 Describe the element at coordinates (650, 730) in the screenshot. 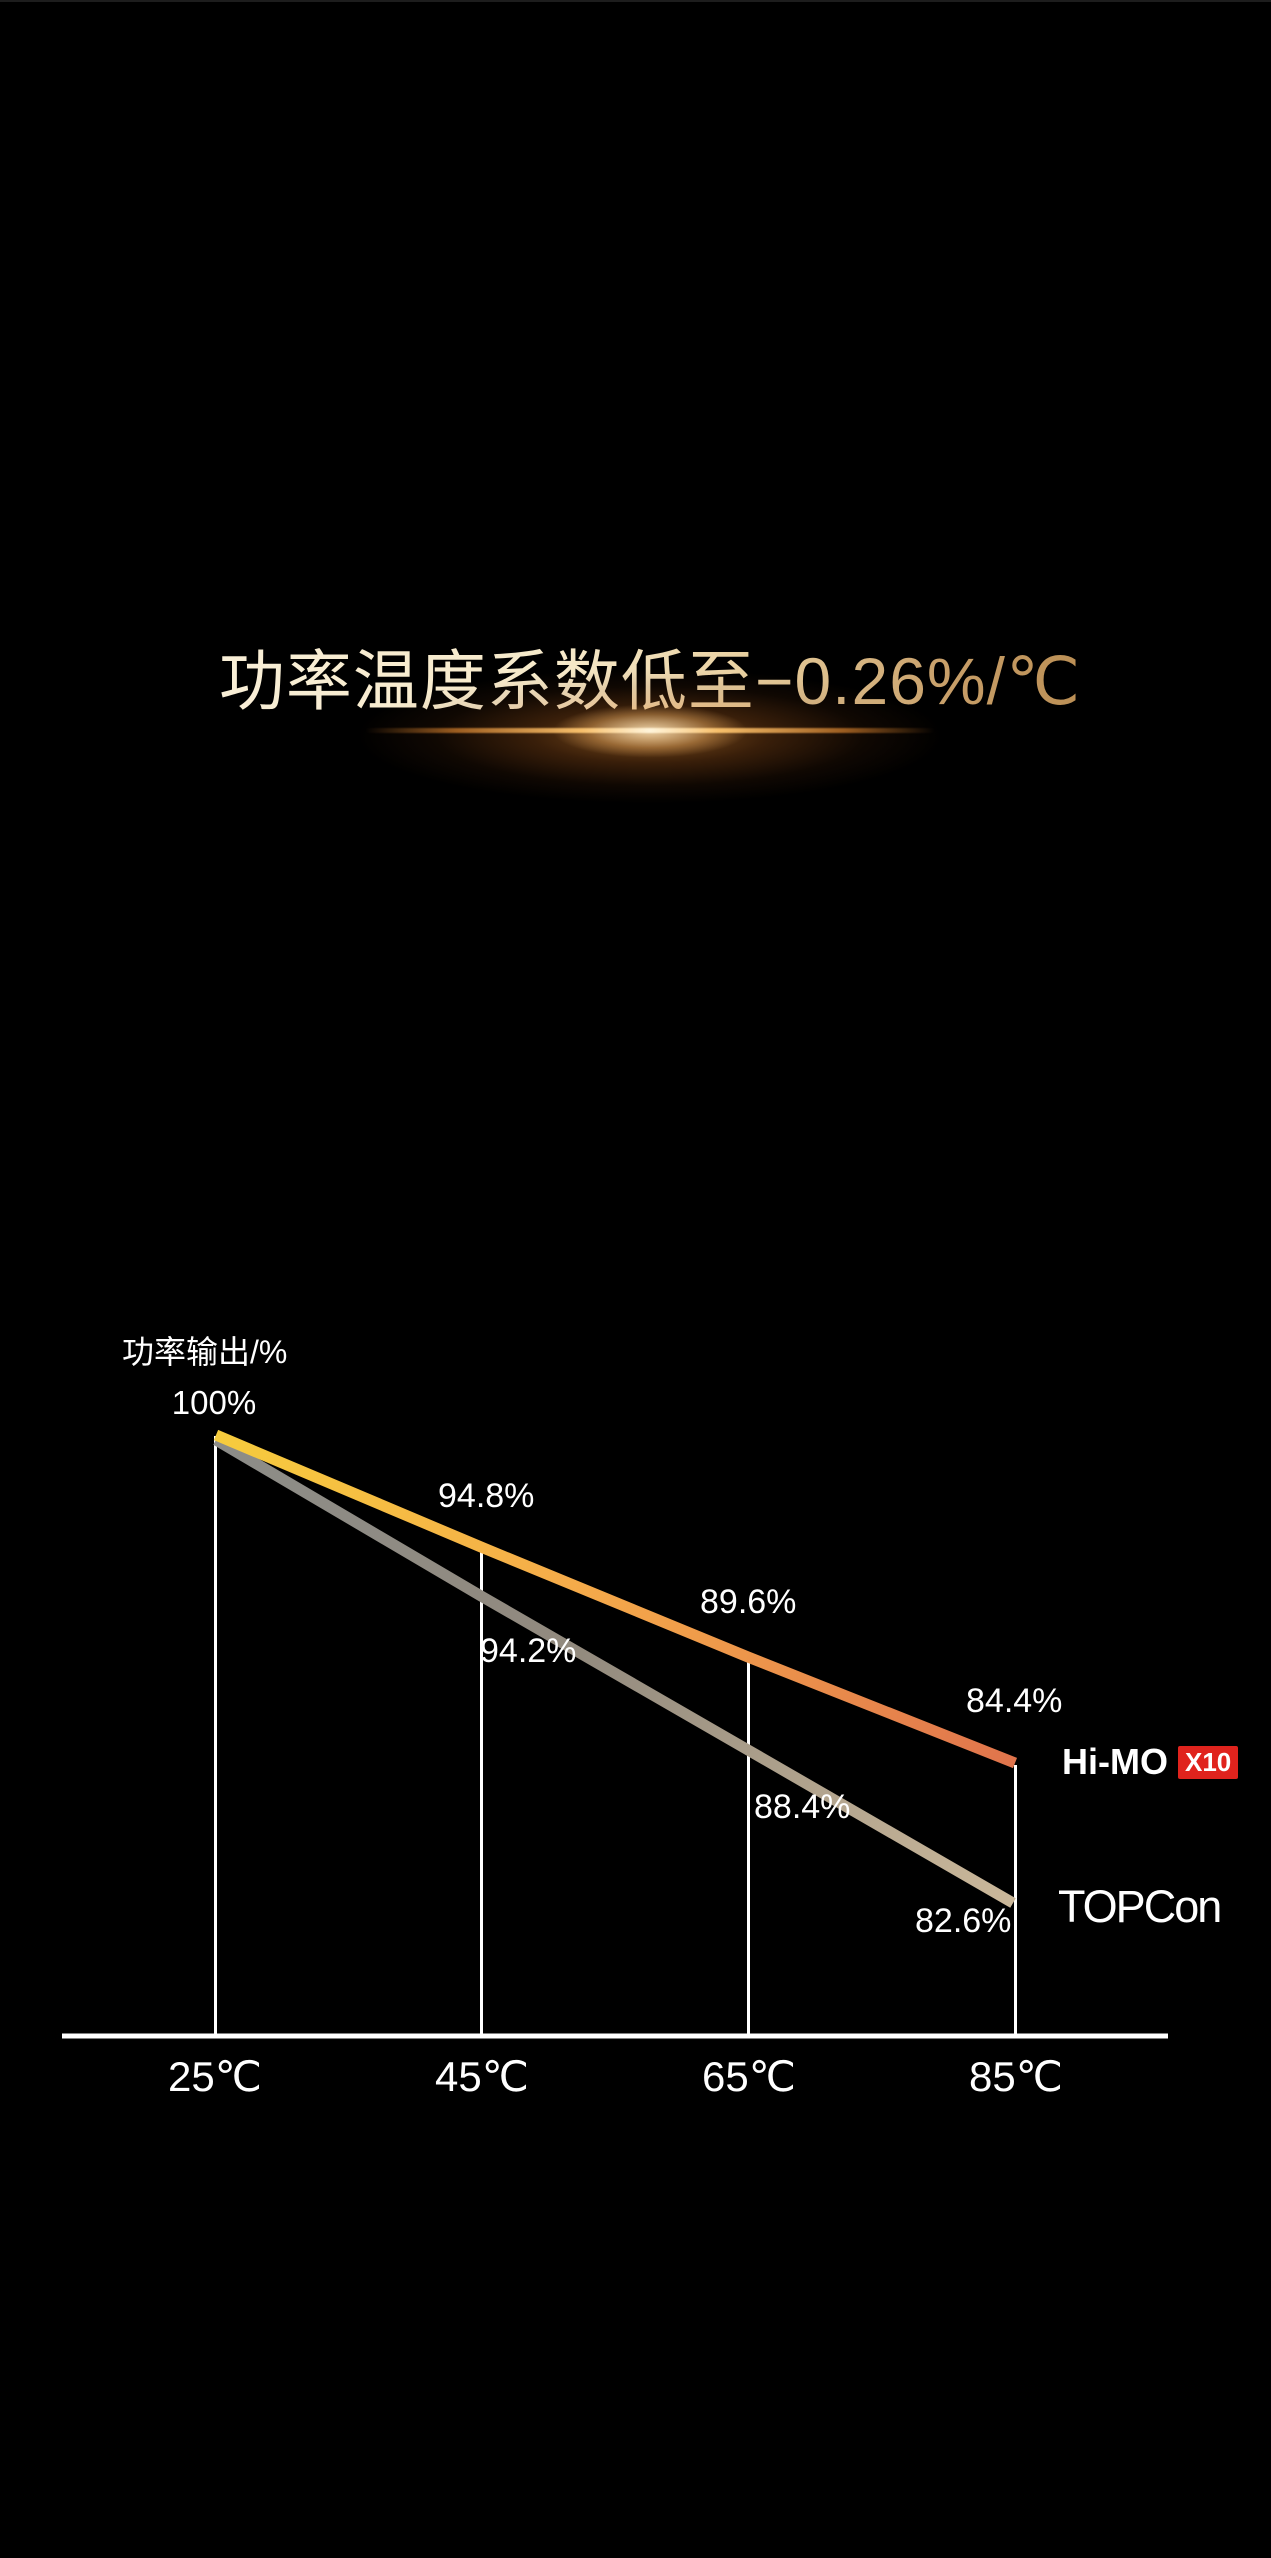

I see `flare-line` at that location.